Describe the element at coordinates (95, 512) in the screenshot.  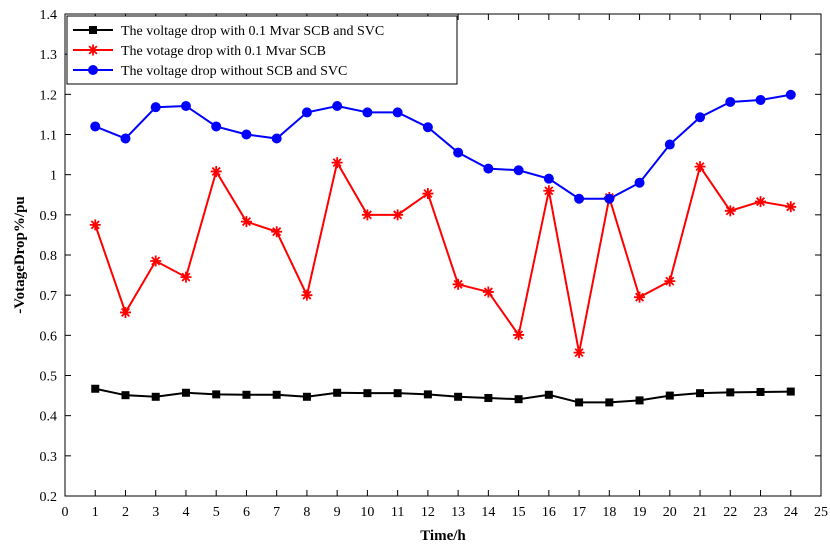
I see `x-tick-label: 1` at that location.